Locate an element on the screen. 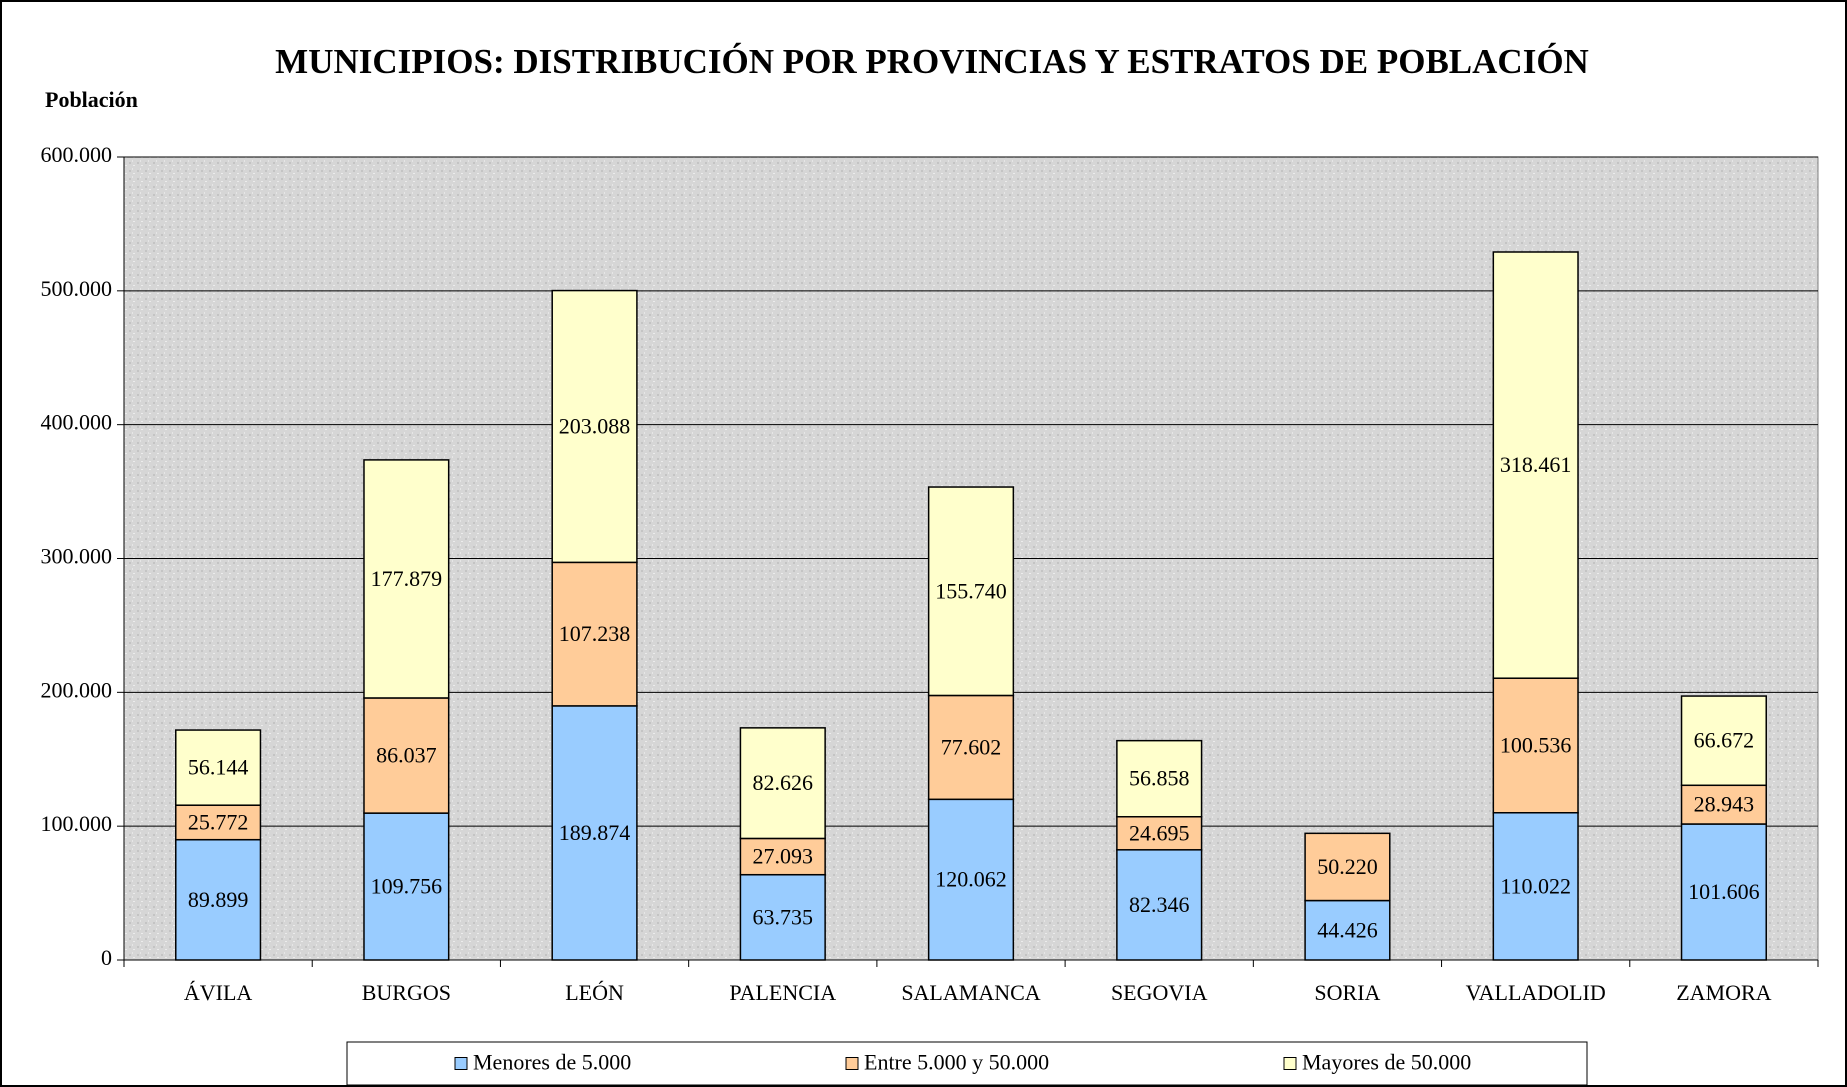 This screenshot has height=1087, width=1847. data-label: 56.858 is located at coordinates (1159, 778).